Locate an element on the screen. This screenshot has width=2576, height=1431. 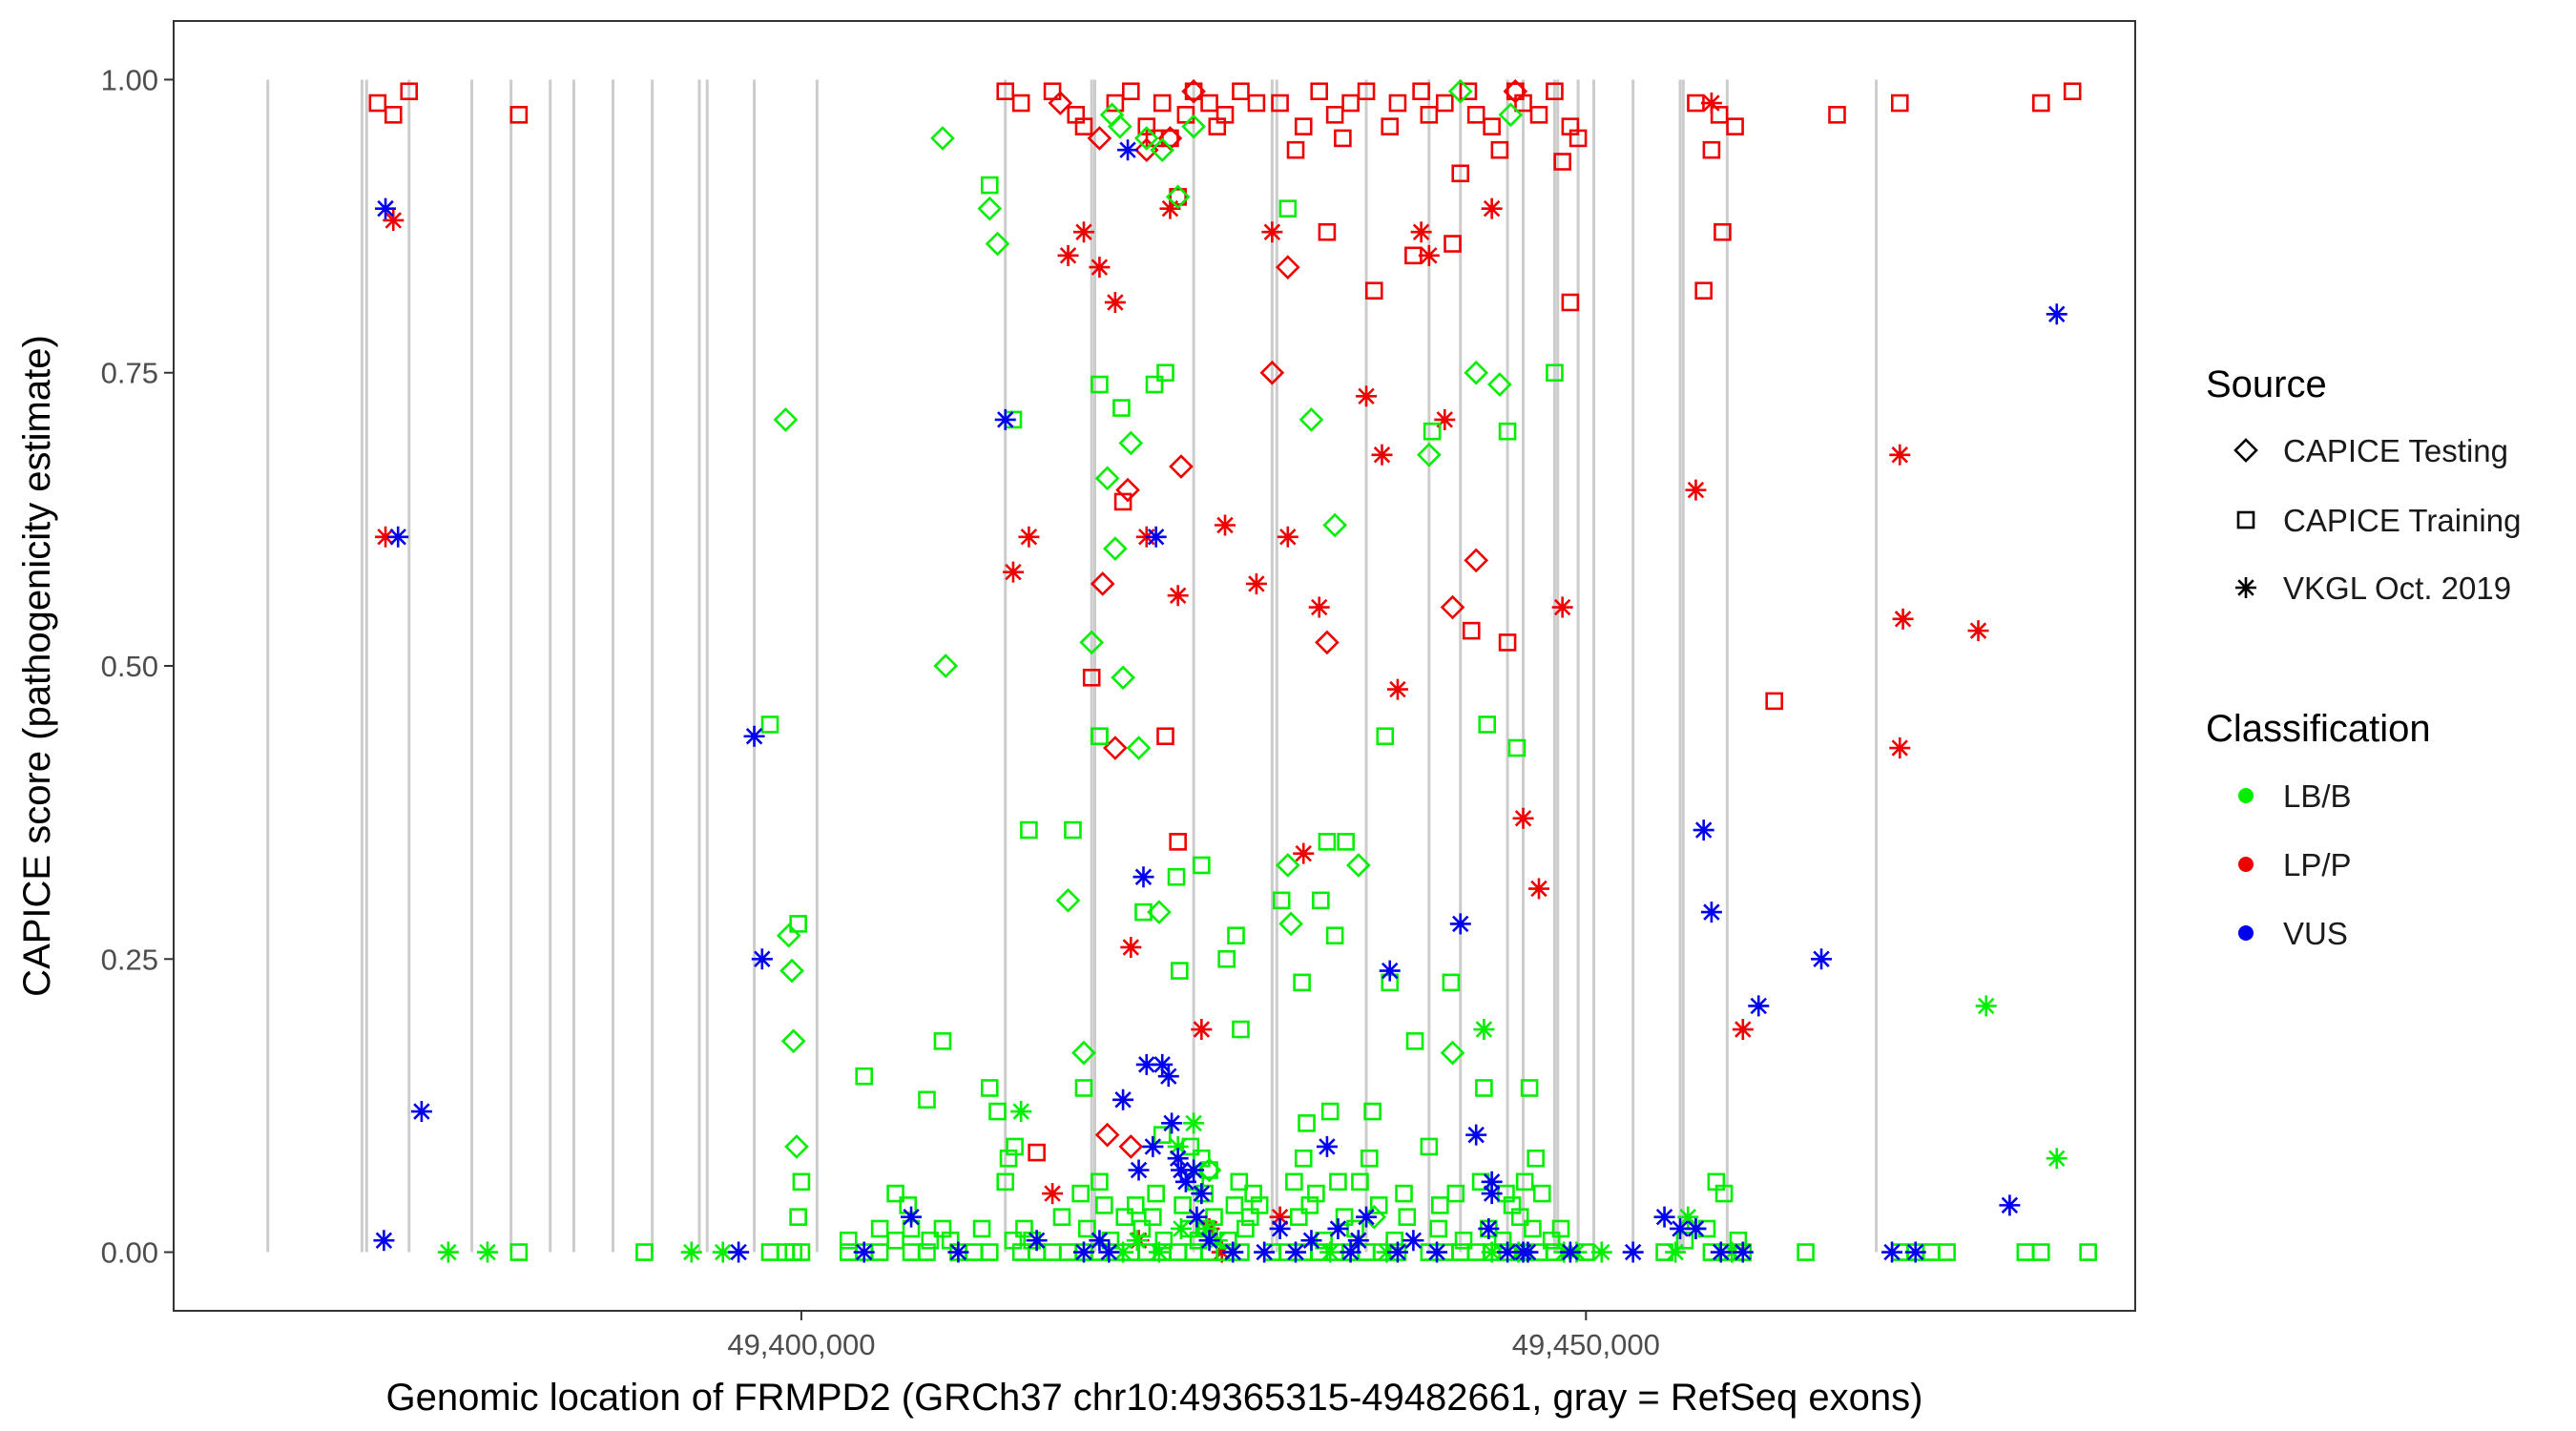
y-tick-label: 0.50 is located at coordinates (129, 667).